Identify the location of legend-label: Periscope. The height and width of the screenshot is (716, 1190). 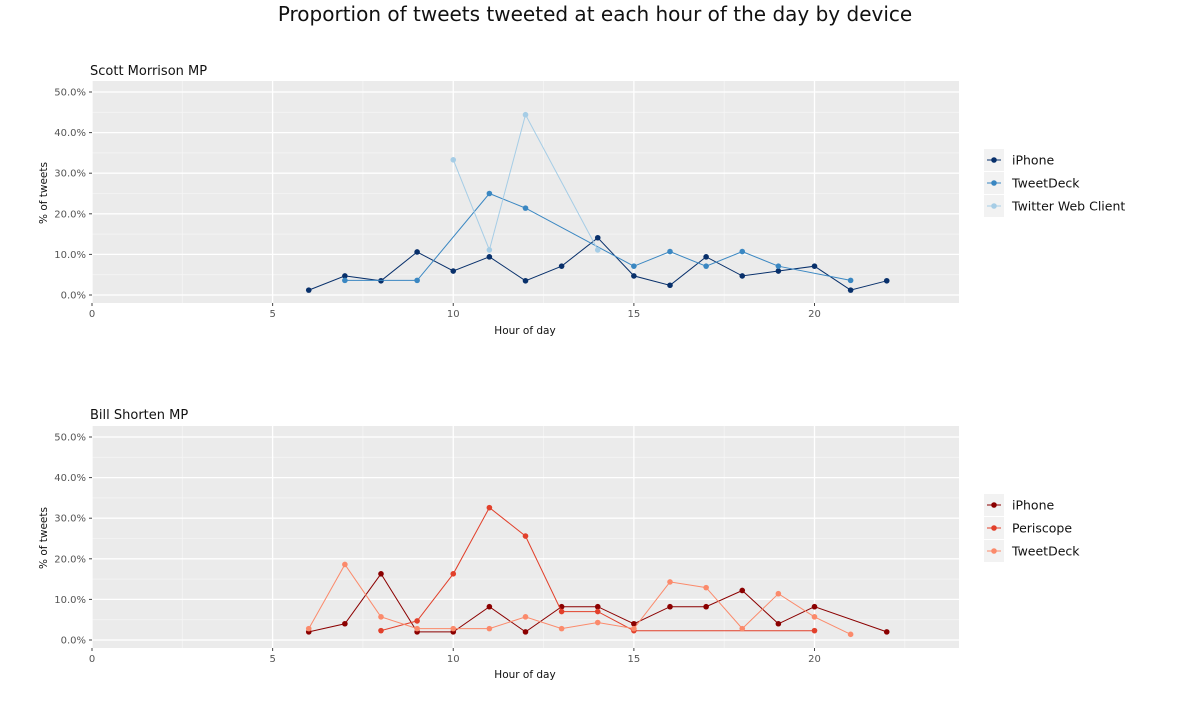
(1042, 528).